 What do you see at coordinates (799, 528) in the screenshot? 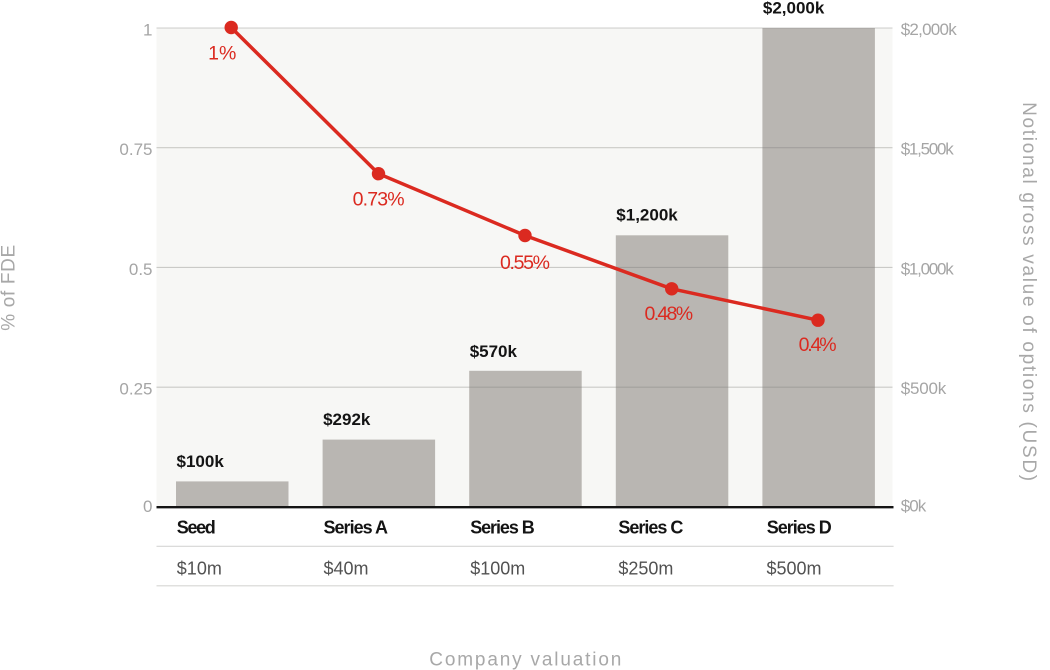
I see `svg-text: Series D` at bounding box center [799, 528].